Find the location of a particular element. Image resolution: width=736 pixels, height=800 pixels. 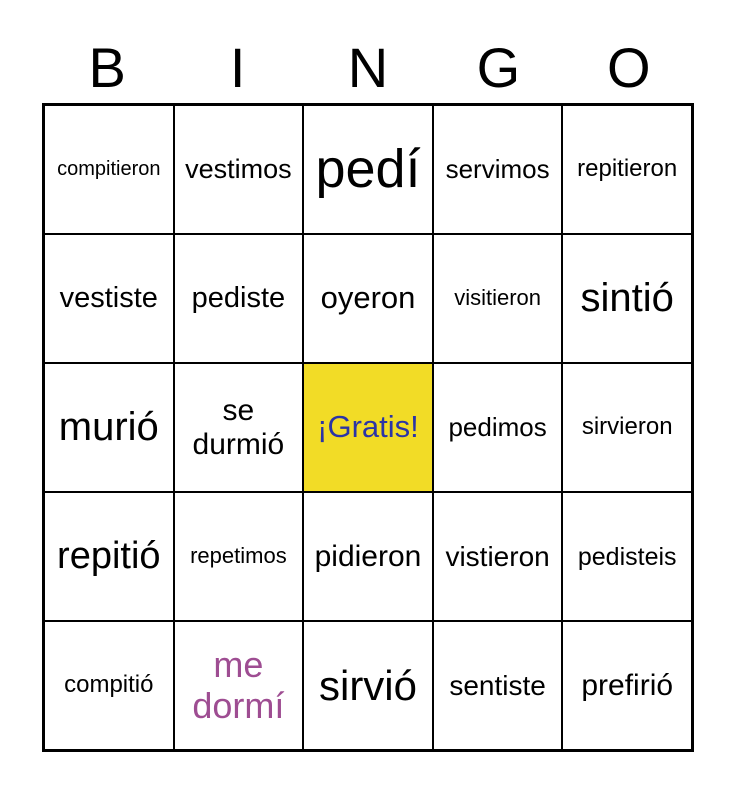

bingo-cell: sirvieron is located at coordinates (627, 427).